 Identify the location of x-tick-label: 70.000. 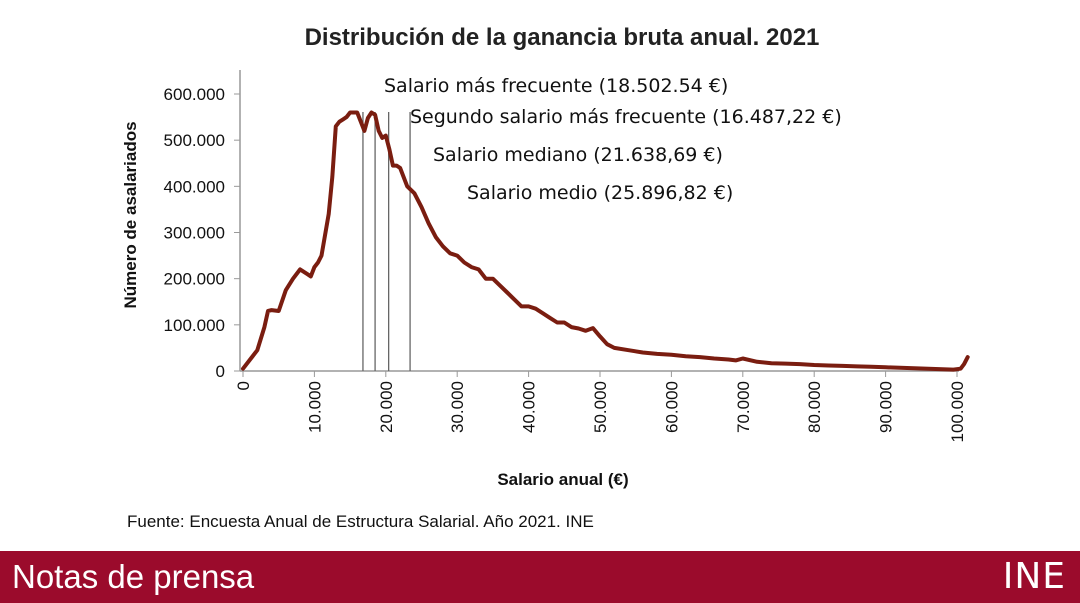
(743, 407).